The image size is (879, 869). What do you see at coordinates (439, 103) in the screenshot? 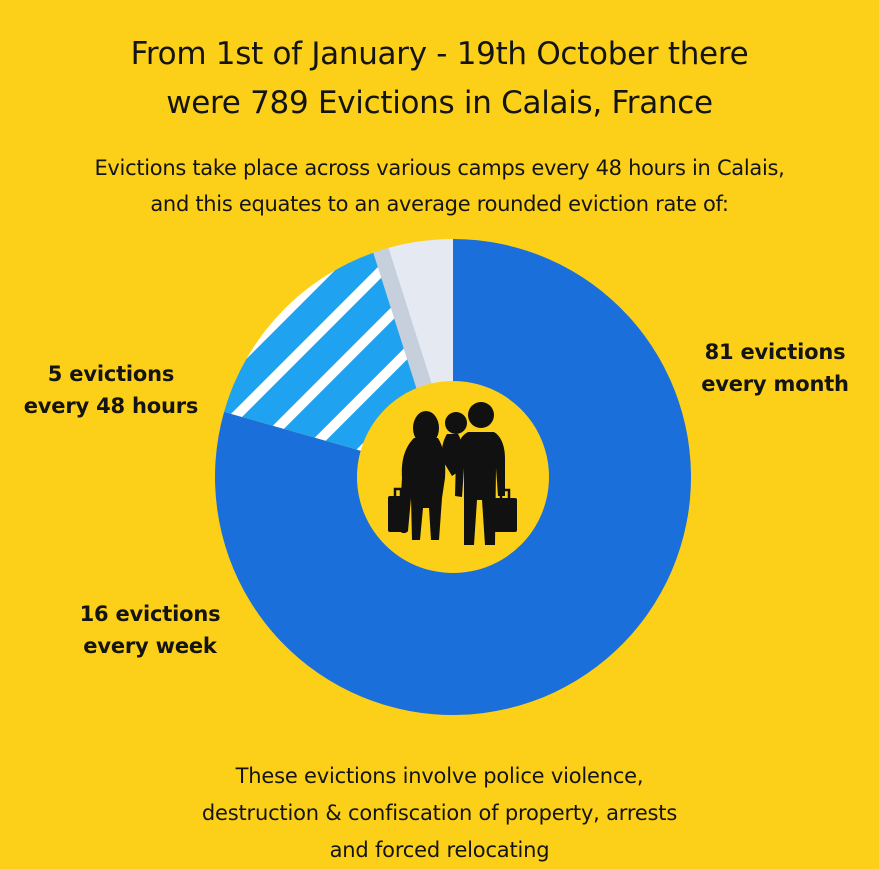
I see `title-line-2: were 789 Evictions in Calais, France` at bounding box center [439, 103].